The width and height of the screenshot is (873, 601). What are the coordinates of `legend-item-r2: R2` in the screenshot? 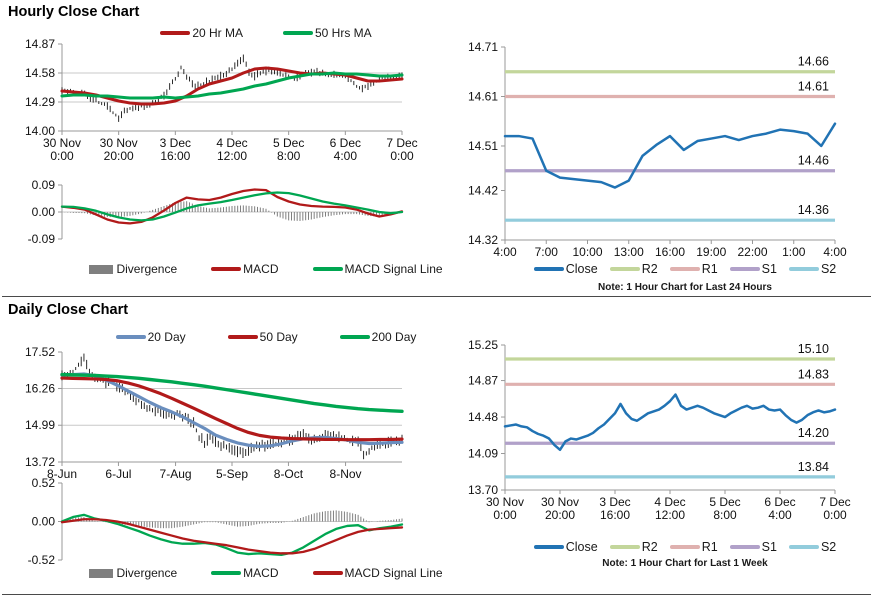 It's located at (633, 269).